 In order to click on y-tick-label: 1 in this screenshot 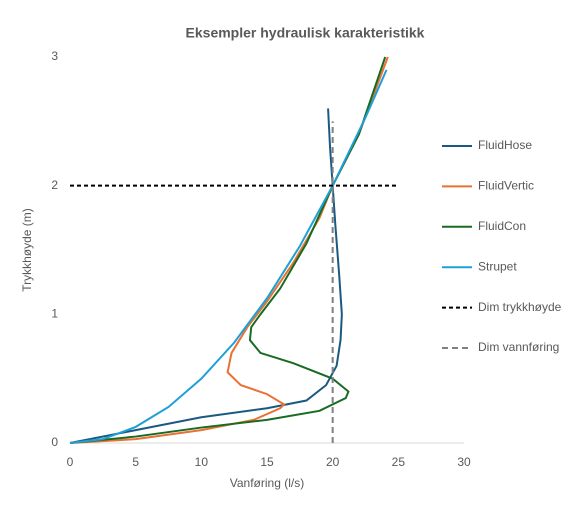, I will do `click(54, 314)`.